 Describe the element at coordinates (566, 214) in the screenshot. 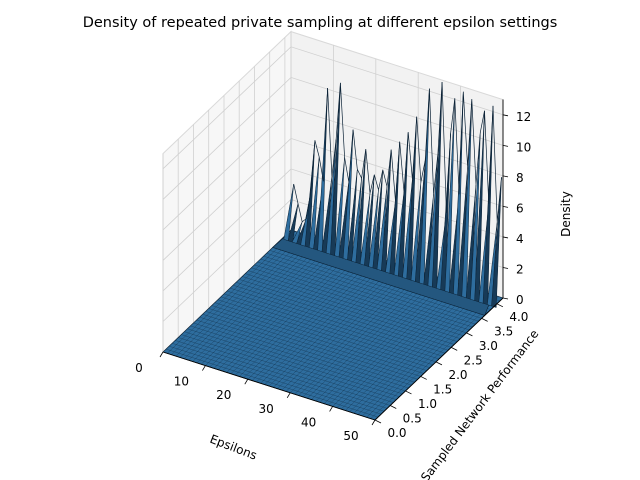

I see `z-axis-label: Density` at that location.